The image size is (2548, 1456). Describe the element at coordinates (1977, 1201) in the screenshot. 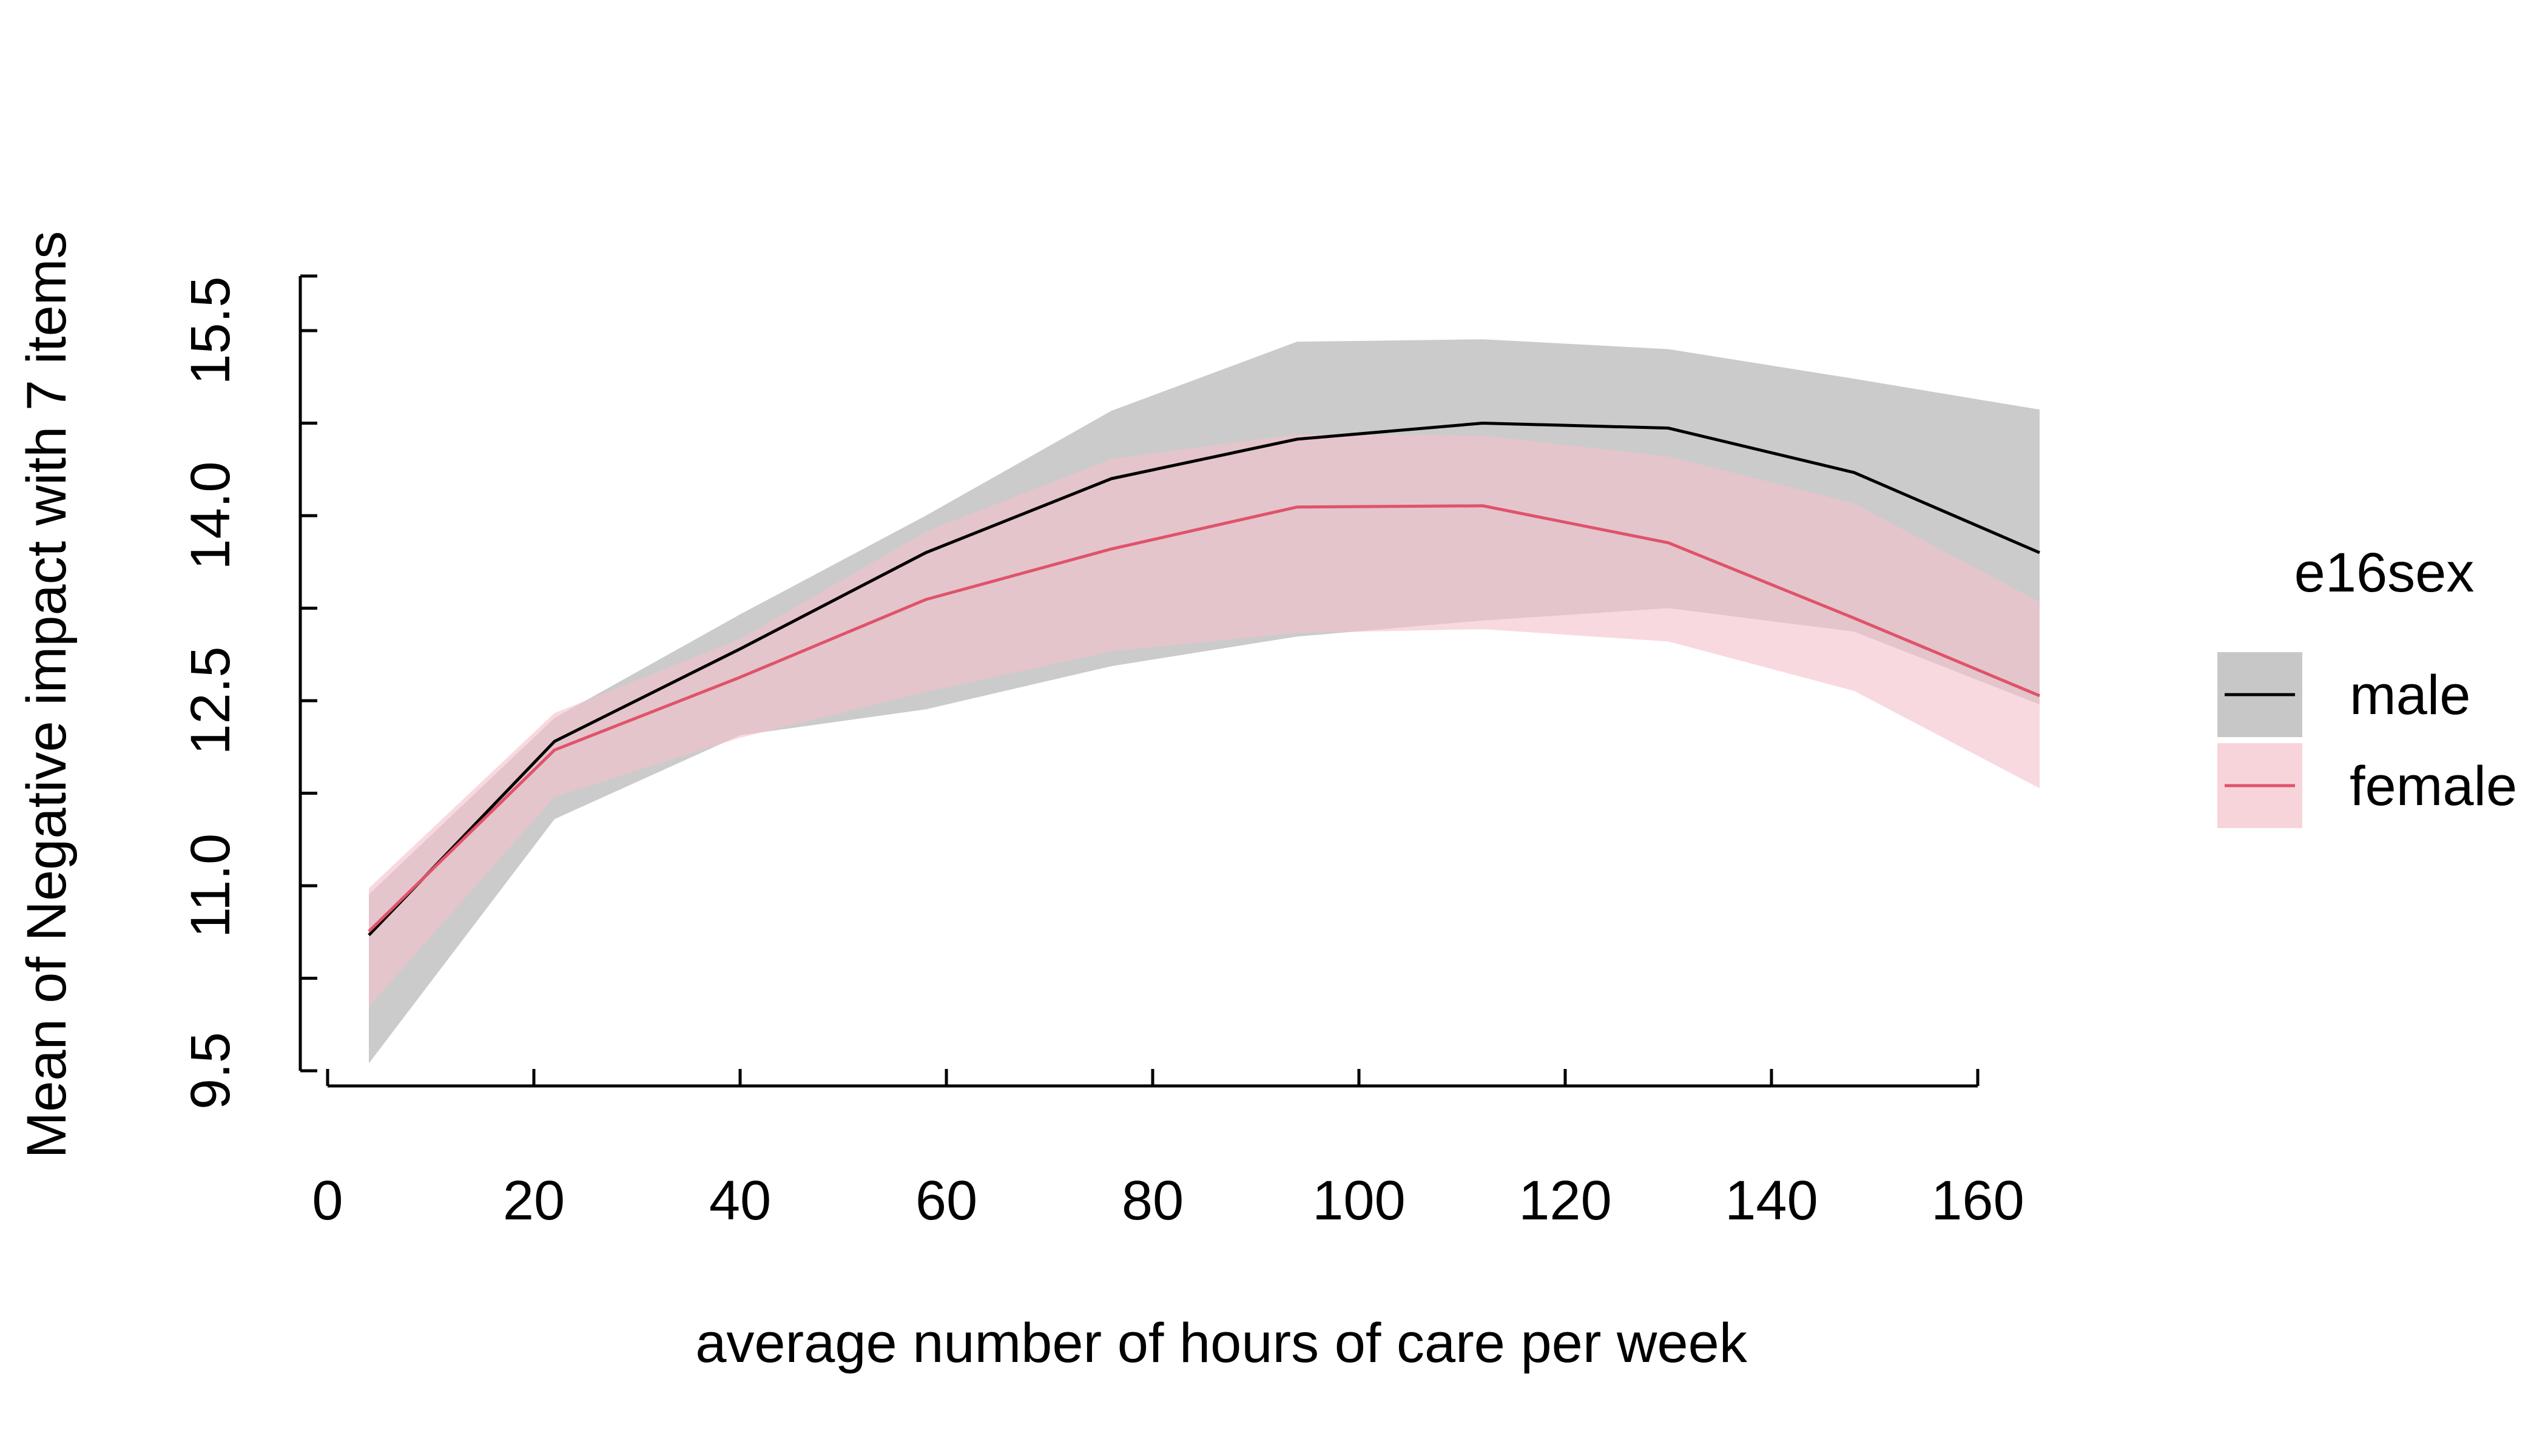

I see `x-tick-label: 160` at that location.